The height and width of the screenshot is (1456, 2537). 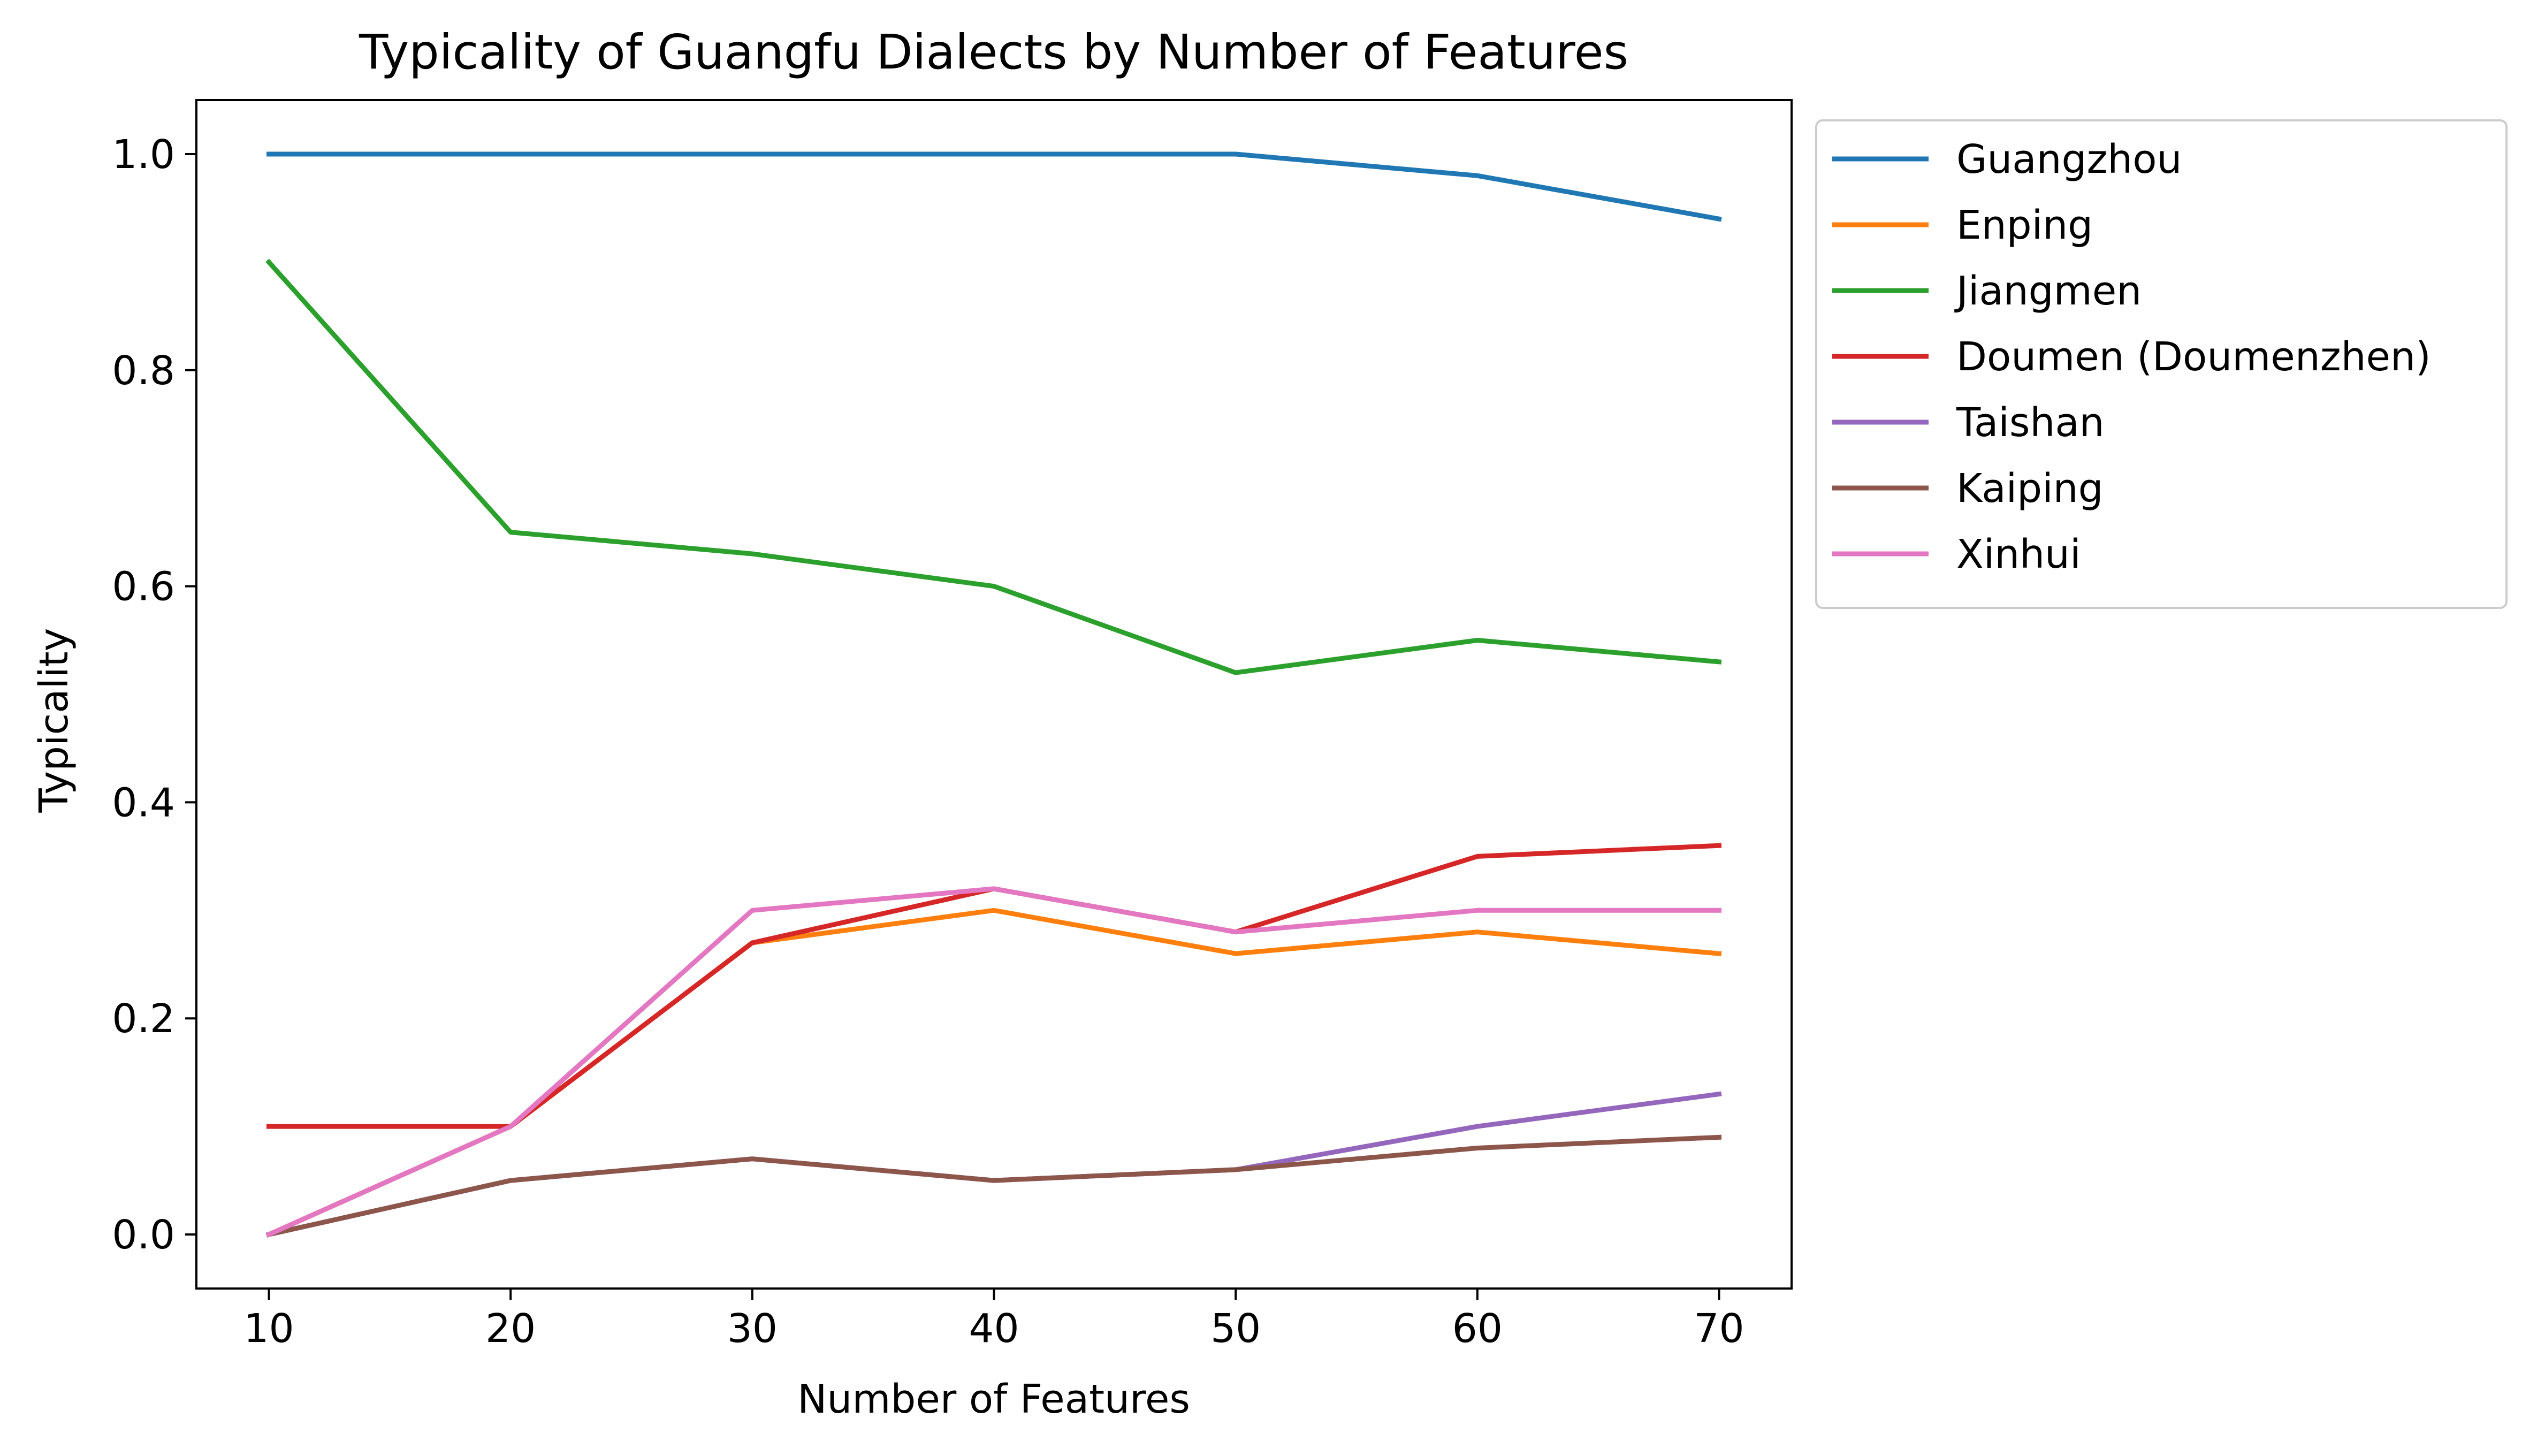 I want to click on legend-box, so click(x=2161, y=364).